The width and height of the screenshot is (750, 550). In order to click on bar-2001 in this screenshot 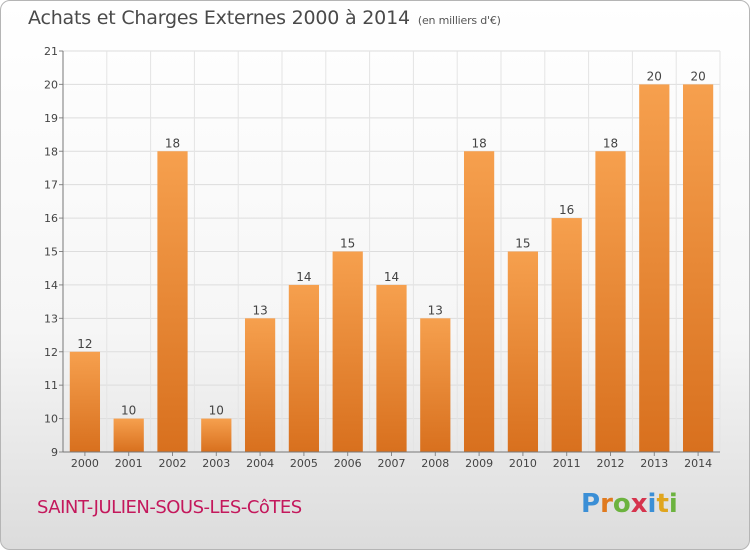, I will do `click(128, 435)`.